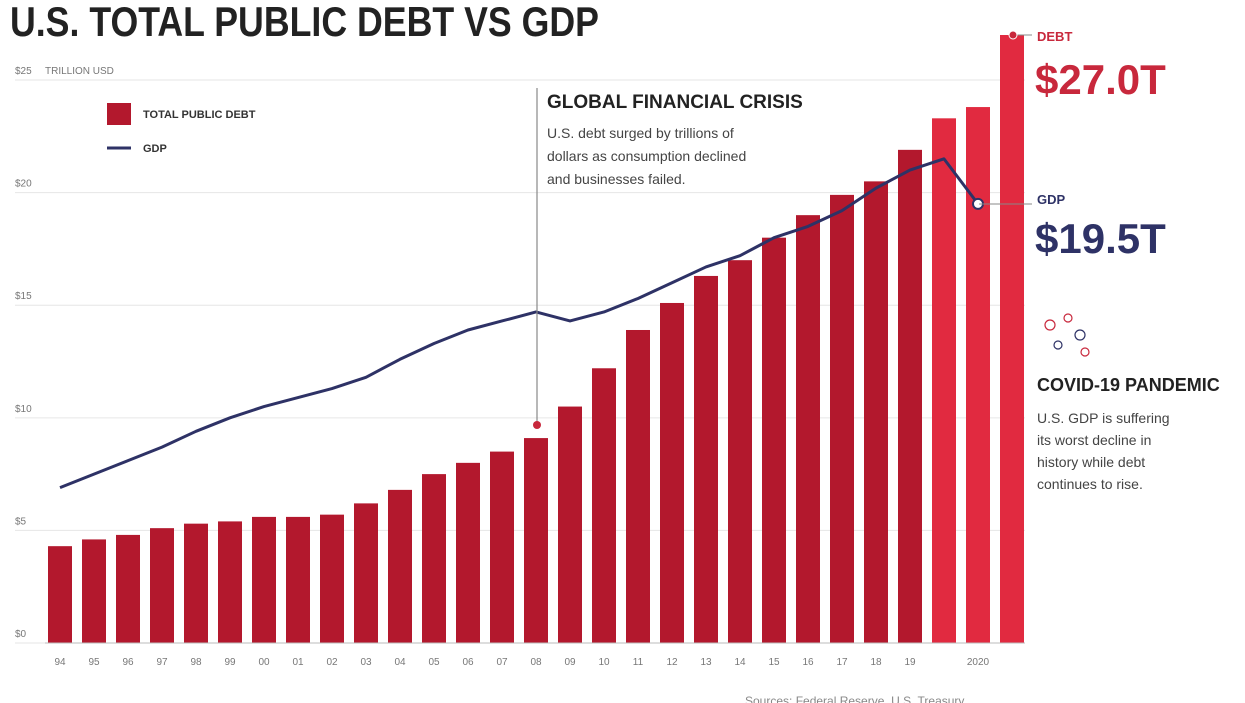  What do you see at coordinates (94, 662) in the screenshot?
I see `x-tick-label: 95` at bounding box center [94, 662].